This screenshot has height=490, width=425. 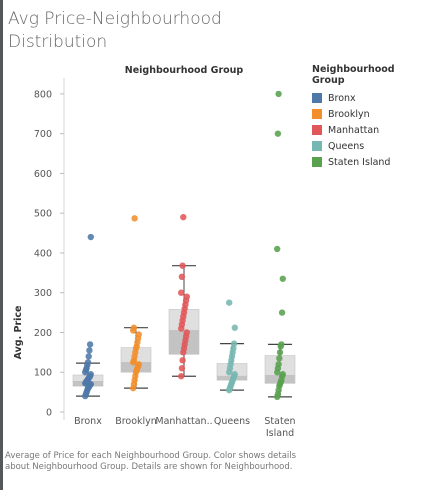 I want to click on window-edge, so click(x=1, y=245).